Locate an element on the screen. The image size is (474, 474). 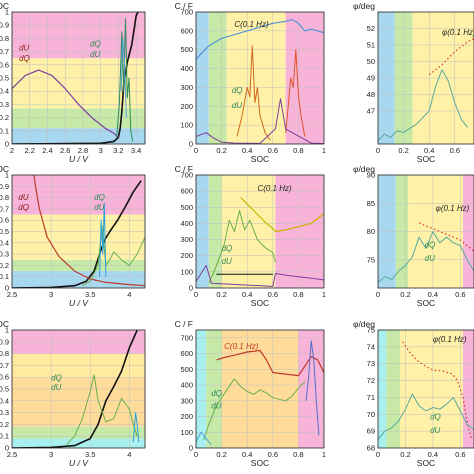
y-tick-label: 1 is located at coordinates (7, 12).